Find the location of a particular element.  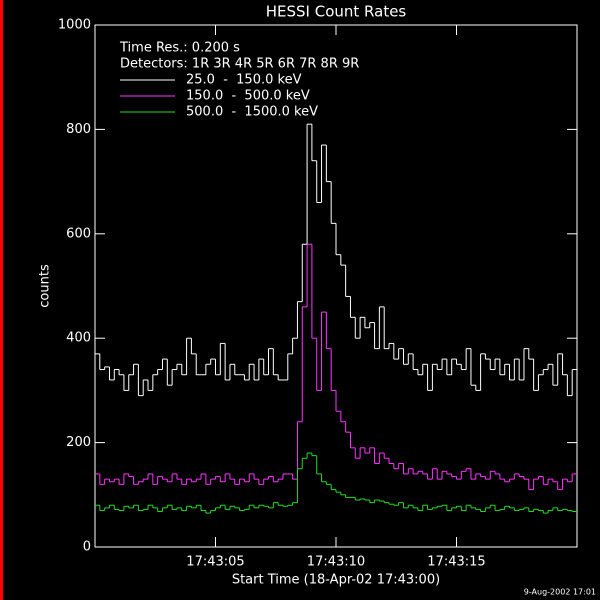

y-tick-label: 1000 is located at coordinates (74, 25).